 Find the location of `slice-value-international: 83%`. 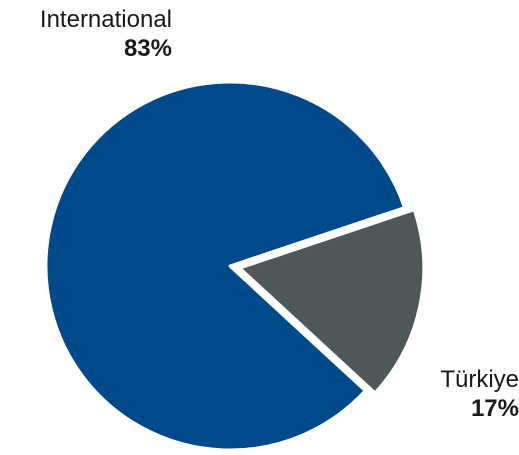

slice-value-international: 83% is located at coordinates (147, 48).